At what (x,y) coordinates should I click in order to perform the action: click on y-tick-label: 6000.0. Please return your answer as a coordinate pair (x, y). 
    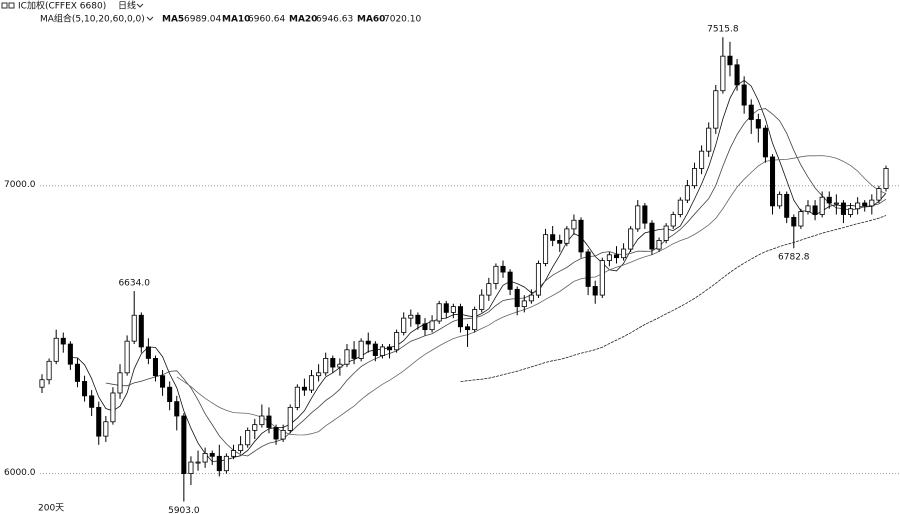
    Looking at the image, I should click on (20, 473).